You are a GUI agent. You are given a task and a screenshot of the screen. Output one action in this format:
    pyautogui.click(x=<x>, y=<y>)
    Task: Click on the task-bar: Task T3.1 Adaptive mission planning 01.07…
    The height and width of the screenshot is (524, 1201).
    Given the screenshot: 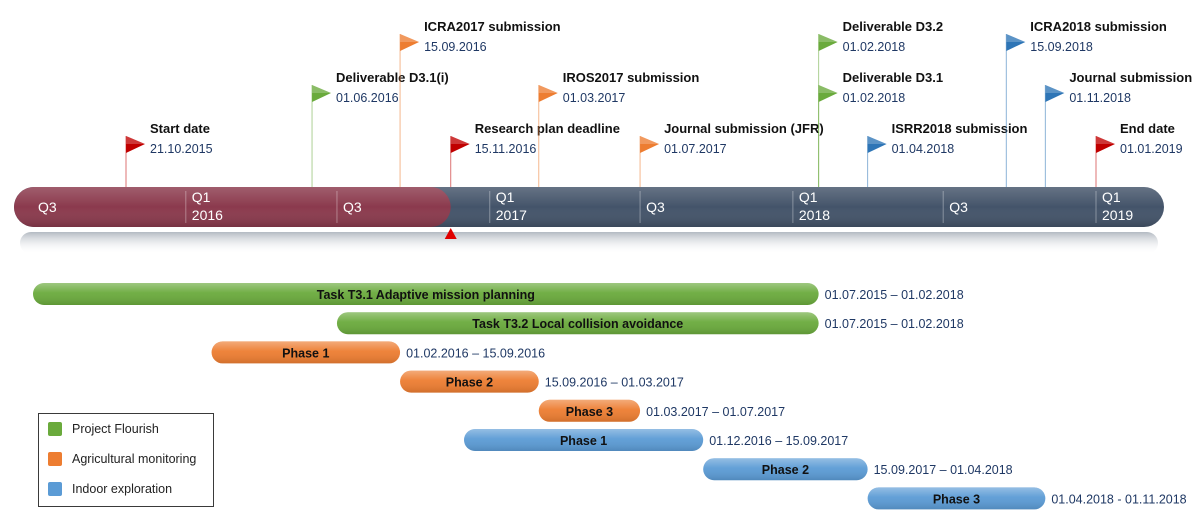 What is the action you would take?
    pyautogui.click(x=498, y=294)
    